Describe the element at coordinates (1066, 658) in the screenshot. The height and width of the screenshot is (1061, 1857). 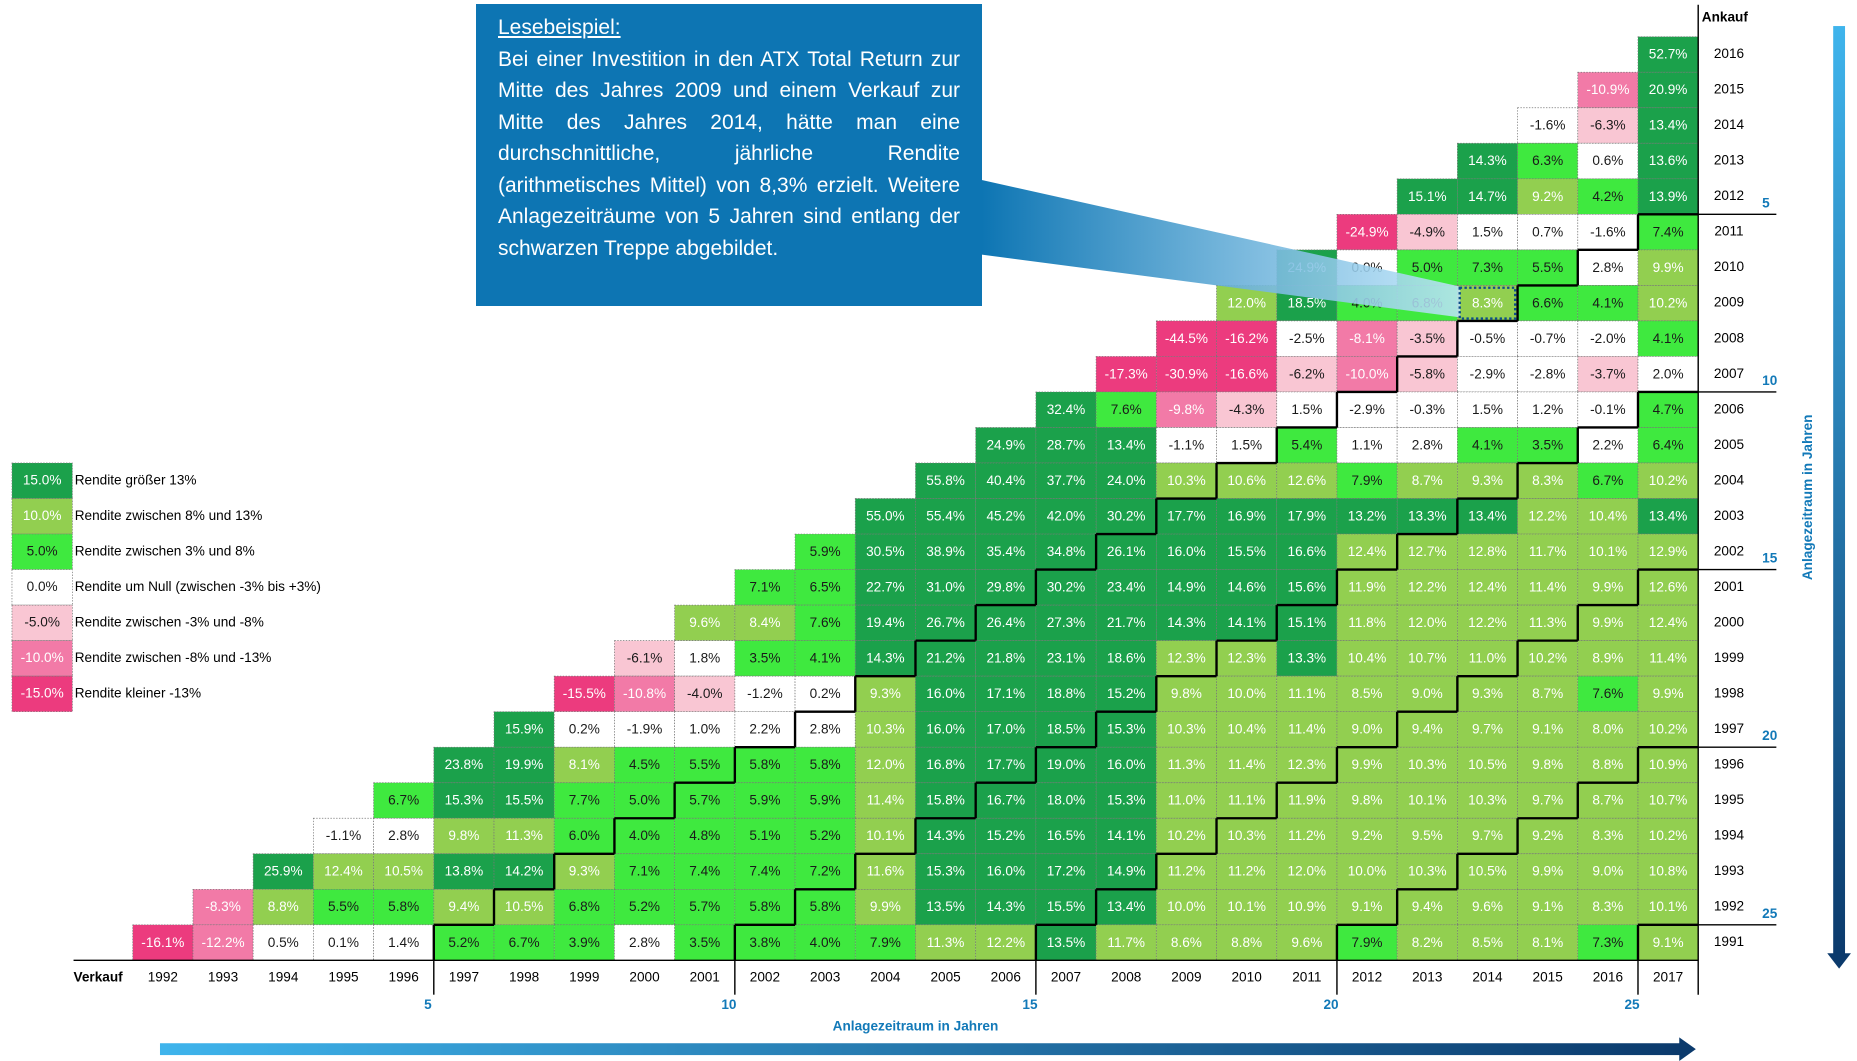
I see `cell-label: 23.1%` at that location.